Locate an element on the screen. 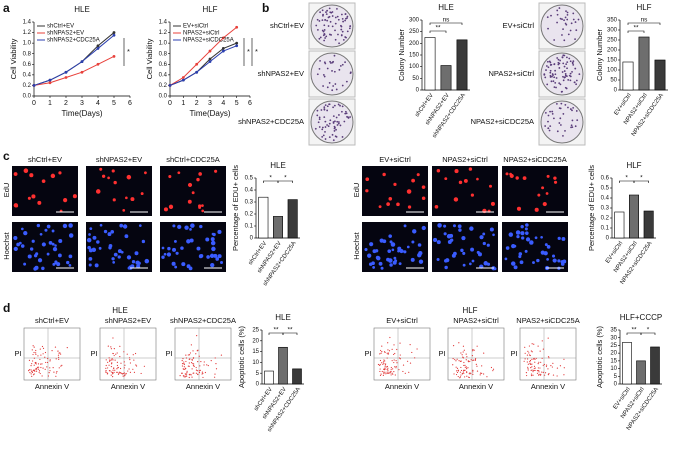  micrograph is located at coordinates (193, 247).